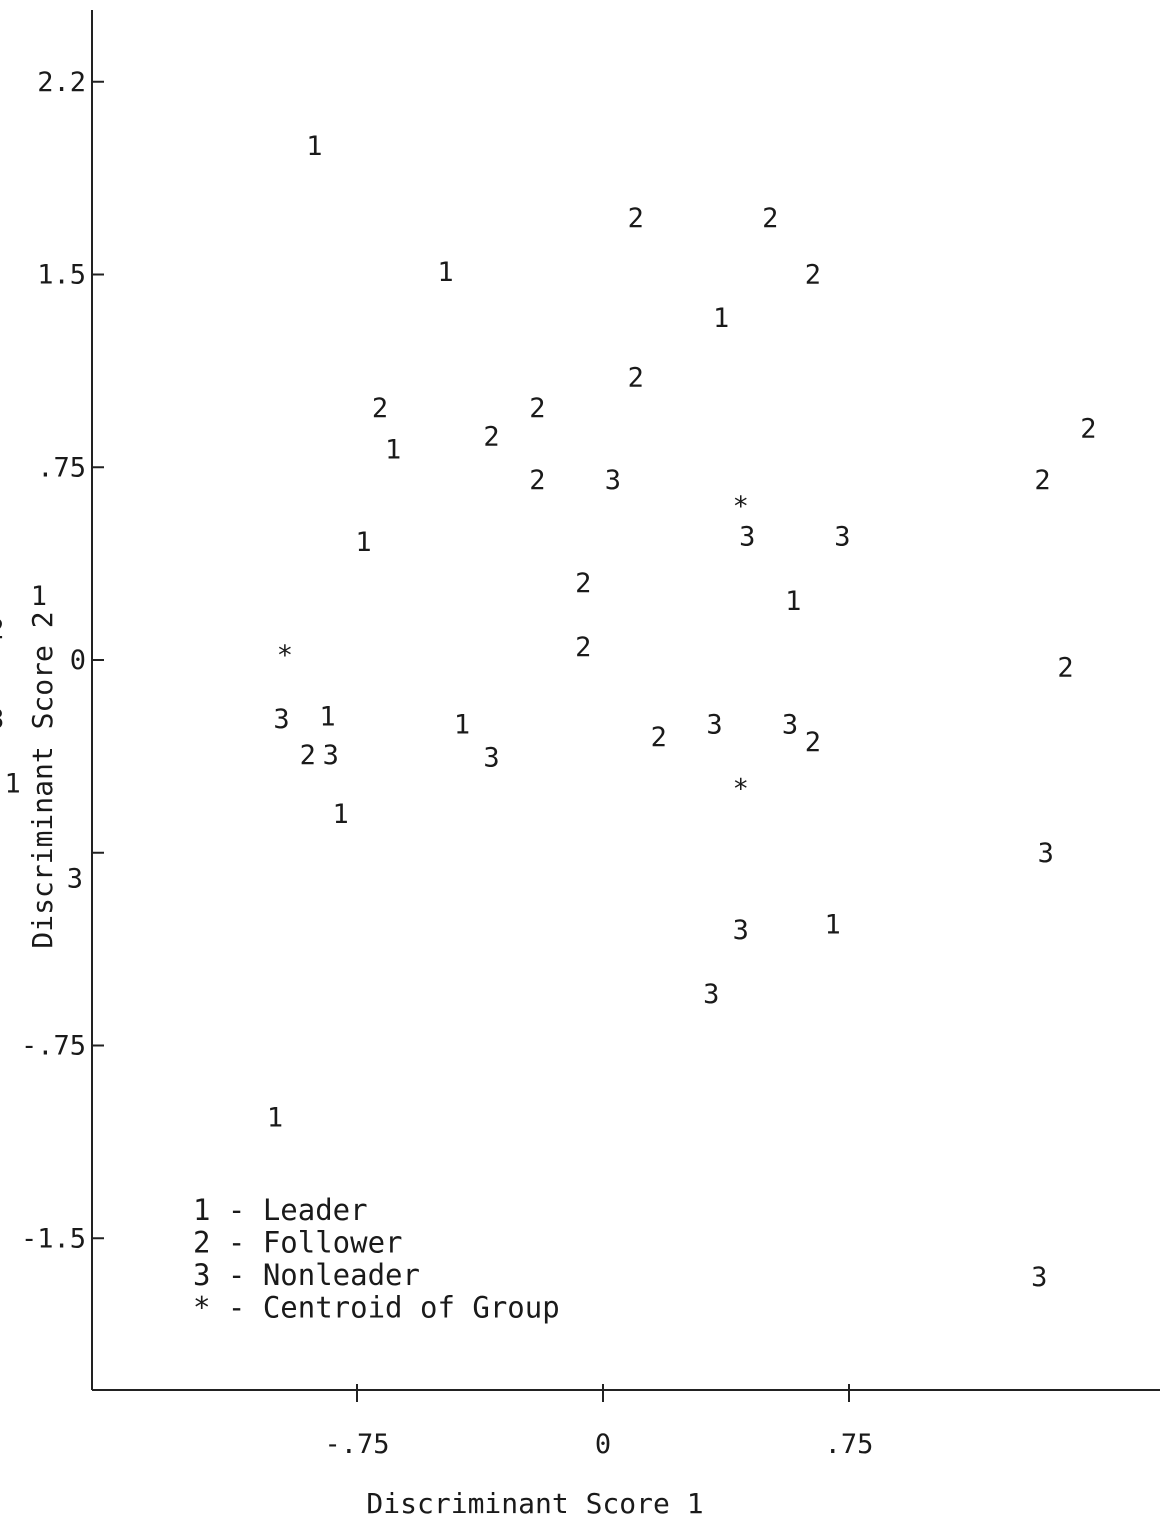 This screenshot has width=1165, height=1522. Describe the element at coordinates (341, 1275) in the screenshot. I see `legend-label: Nonleader` at that location.